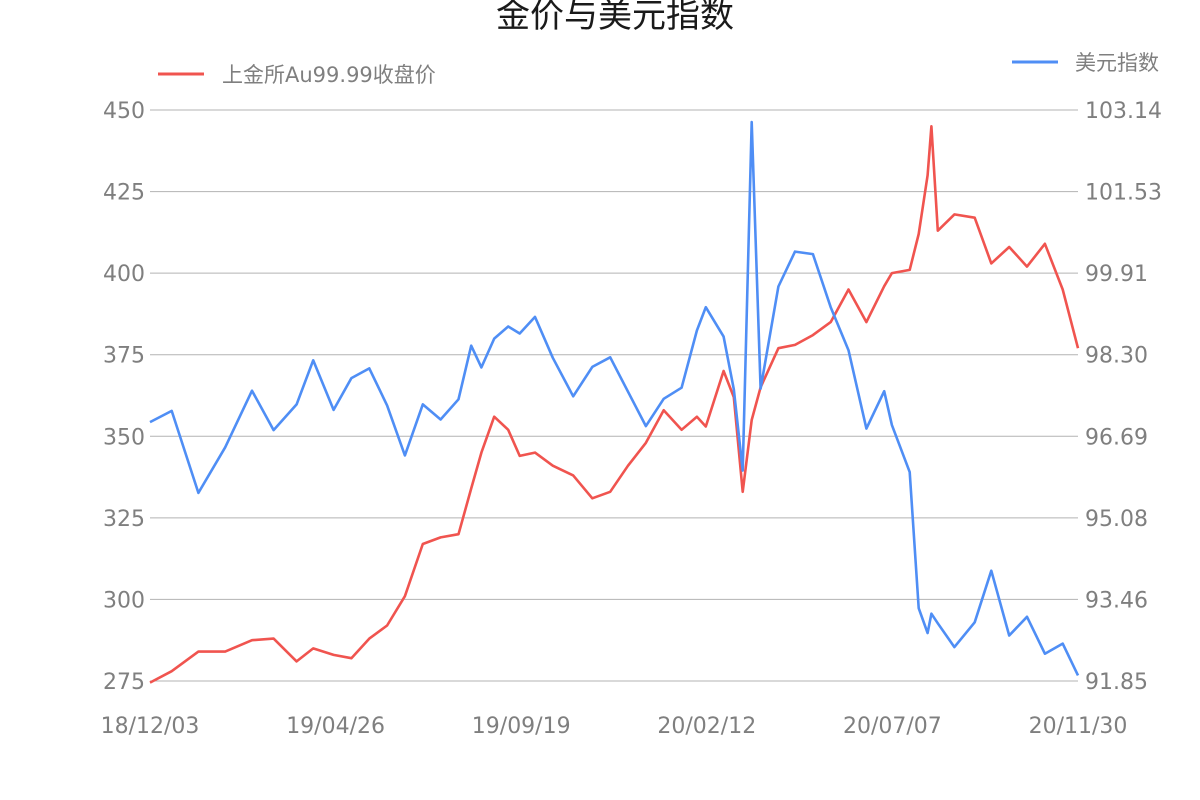 This screenshot has height=800, width=1200. Describe the element at coordinates (658, 69) in the screenshot. I see `legend: 上金所Au99.99收盘价 美元指数` at that location.